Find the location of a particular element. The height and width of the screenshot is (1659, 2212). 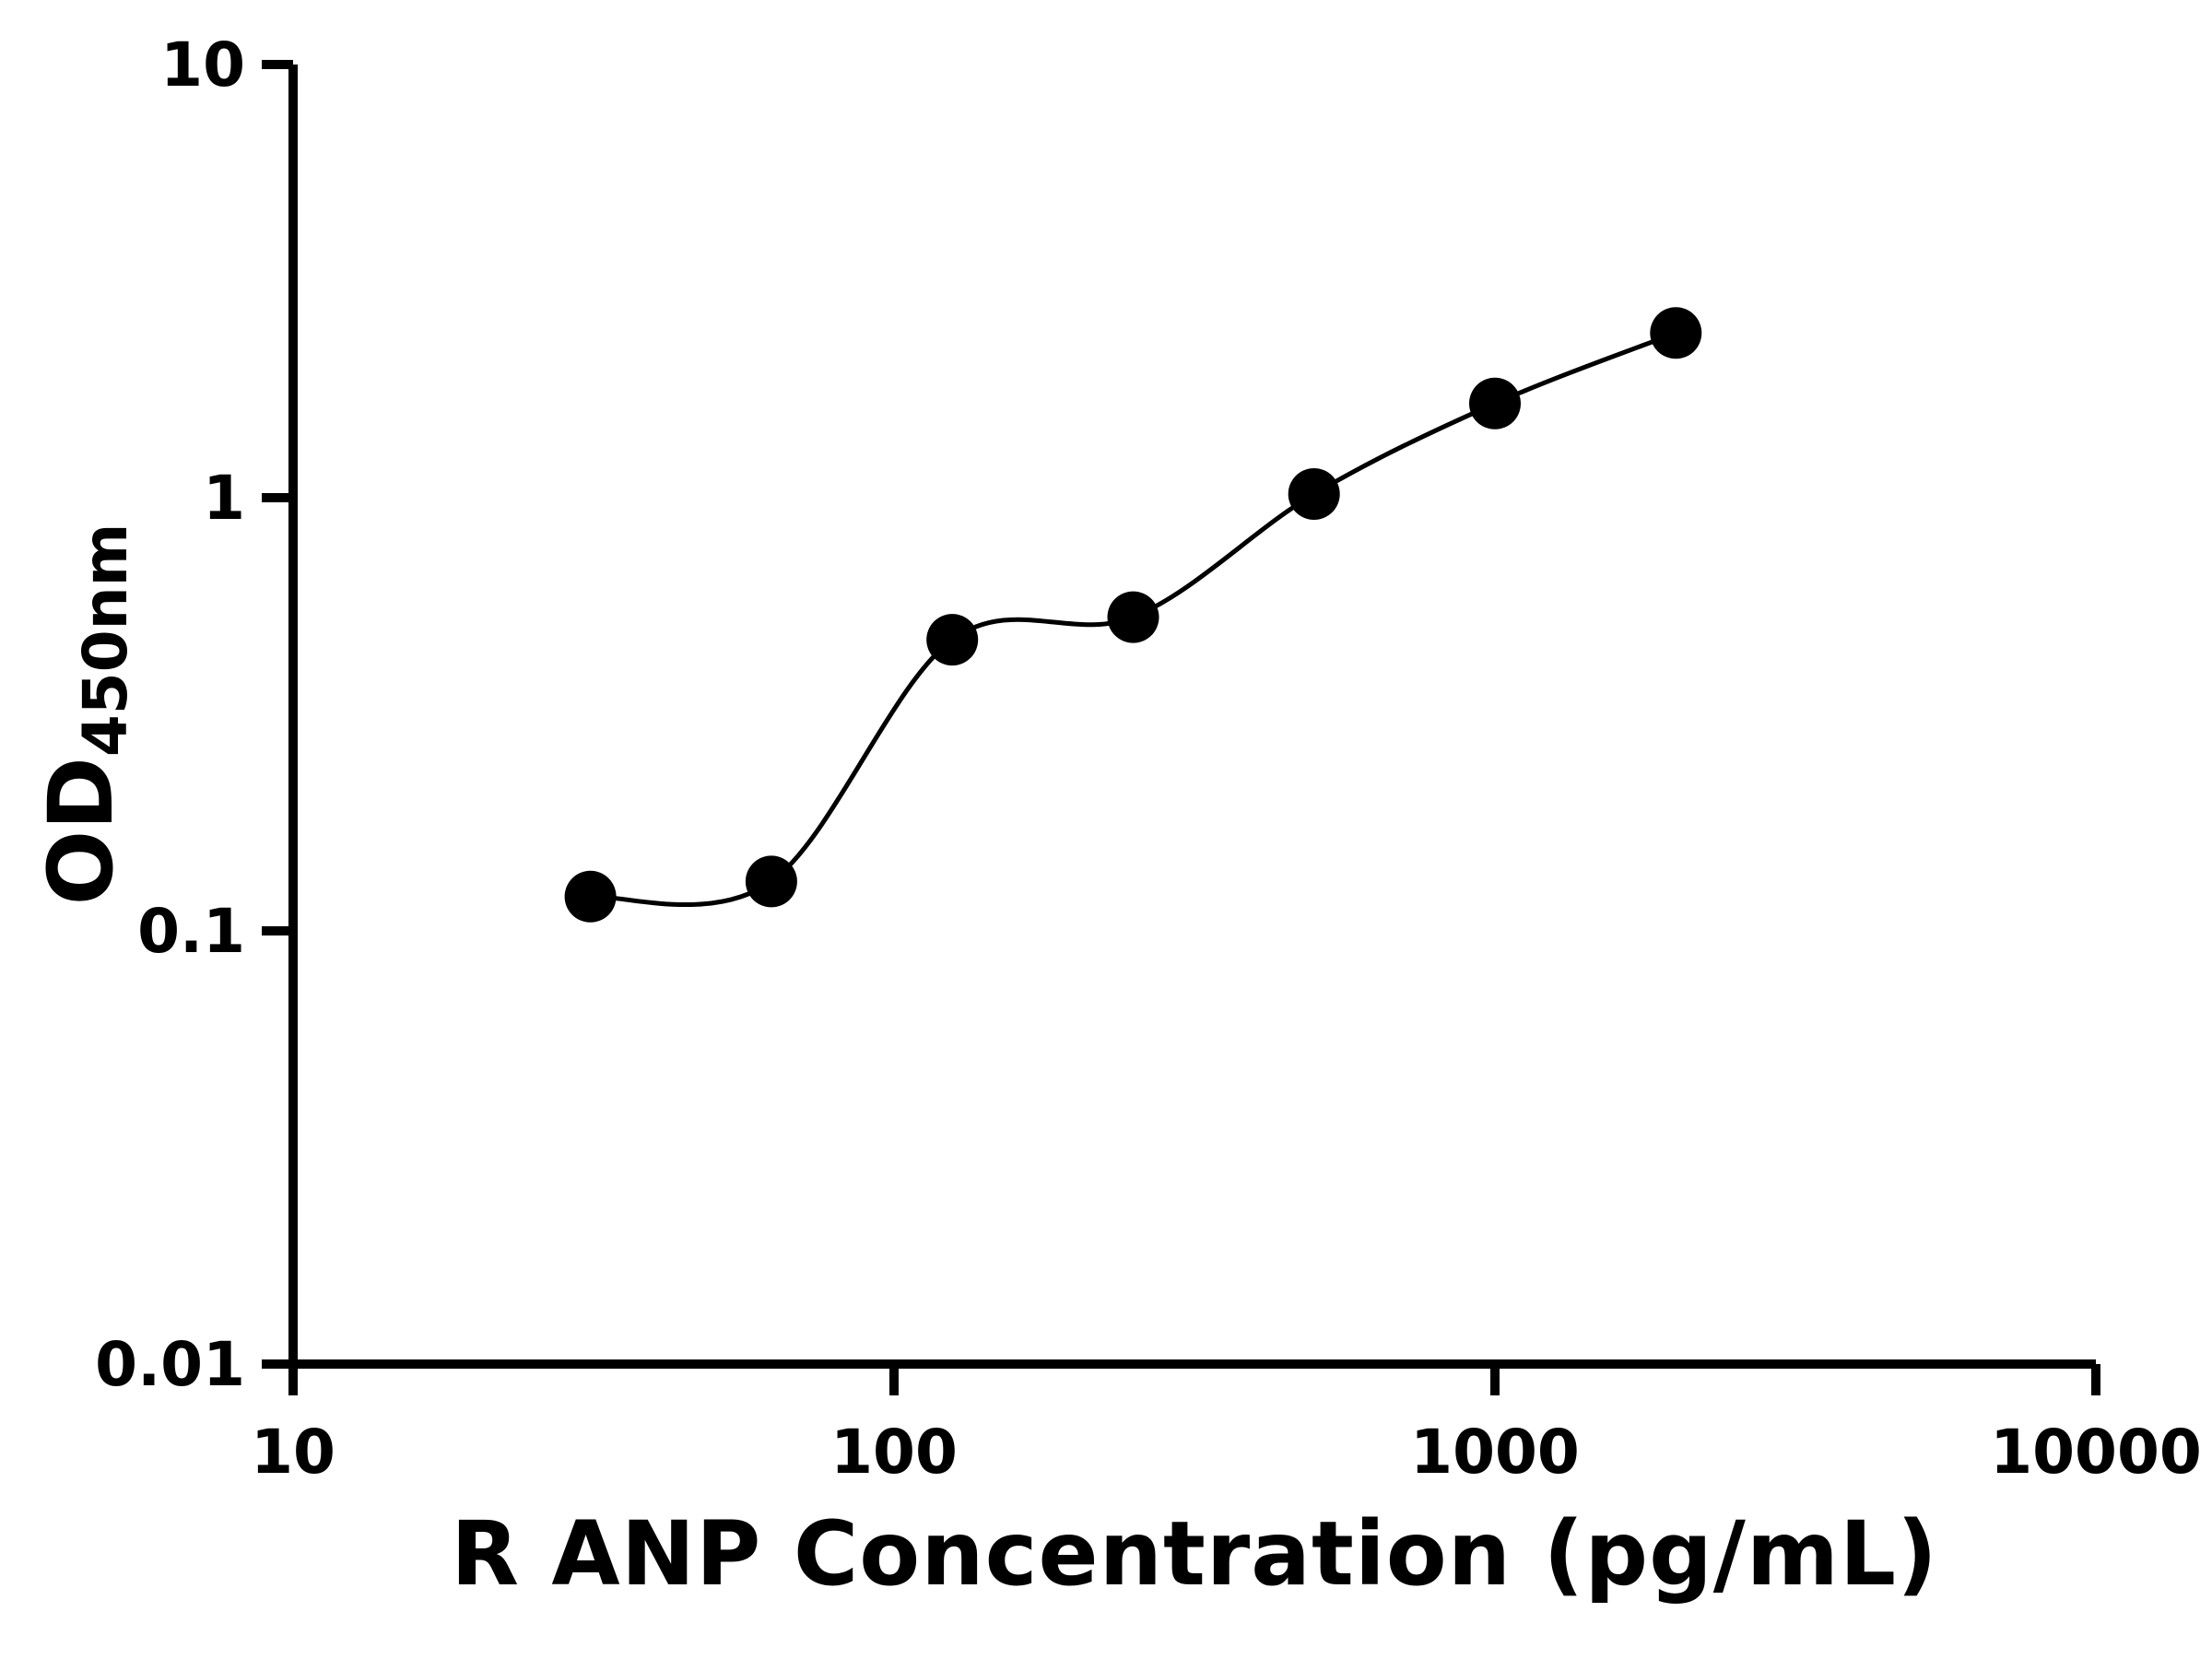

y-axis-title-main: OD is located at coordinates (81, 831).